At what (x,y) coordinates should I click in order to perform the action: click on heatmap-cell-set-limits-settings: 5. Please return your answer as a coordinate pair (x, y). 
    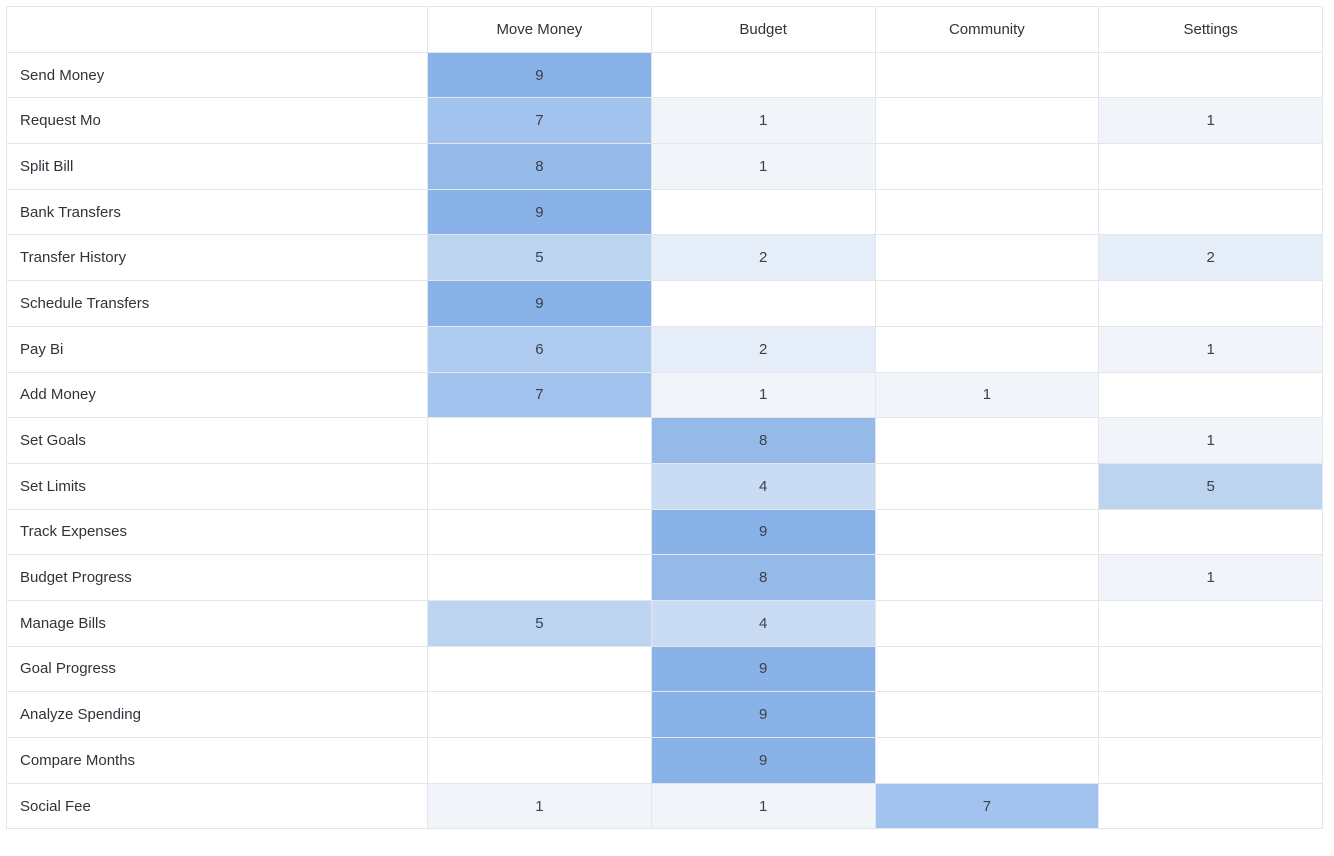
    Looking at the image, I should click on (1210, 486).